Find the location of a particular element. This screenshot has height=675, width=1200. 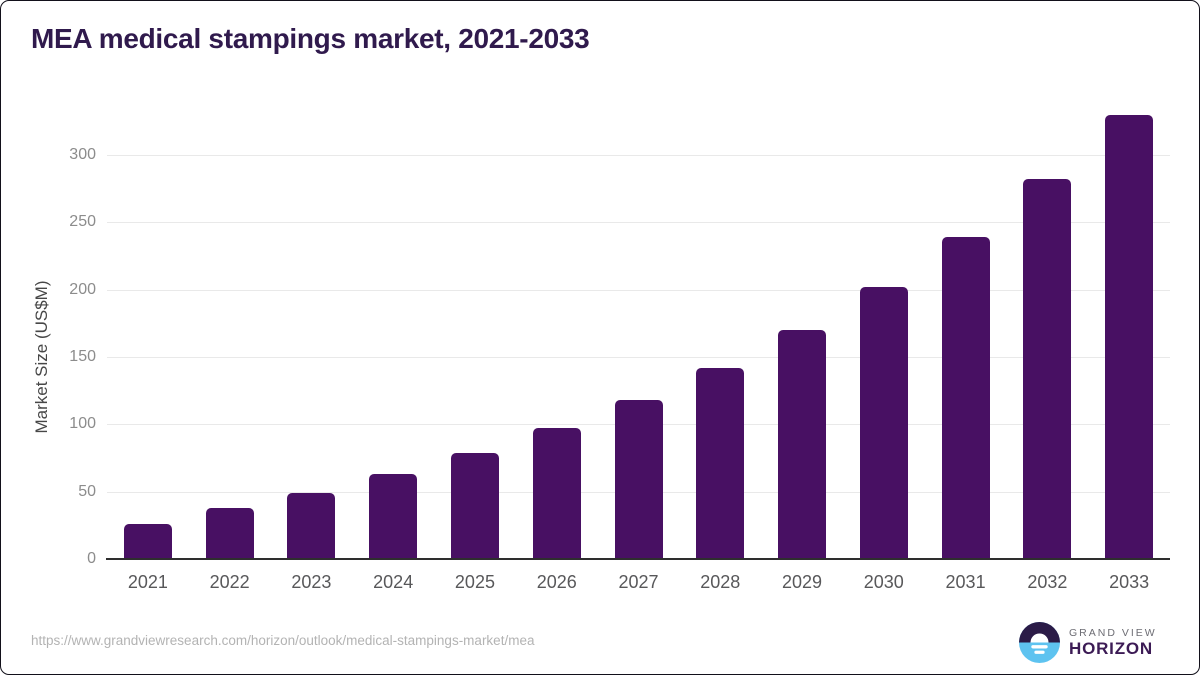

chart-title: MEA medical stampings market, 2021-2033 is located at coordinates (310, 38).